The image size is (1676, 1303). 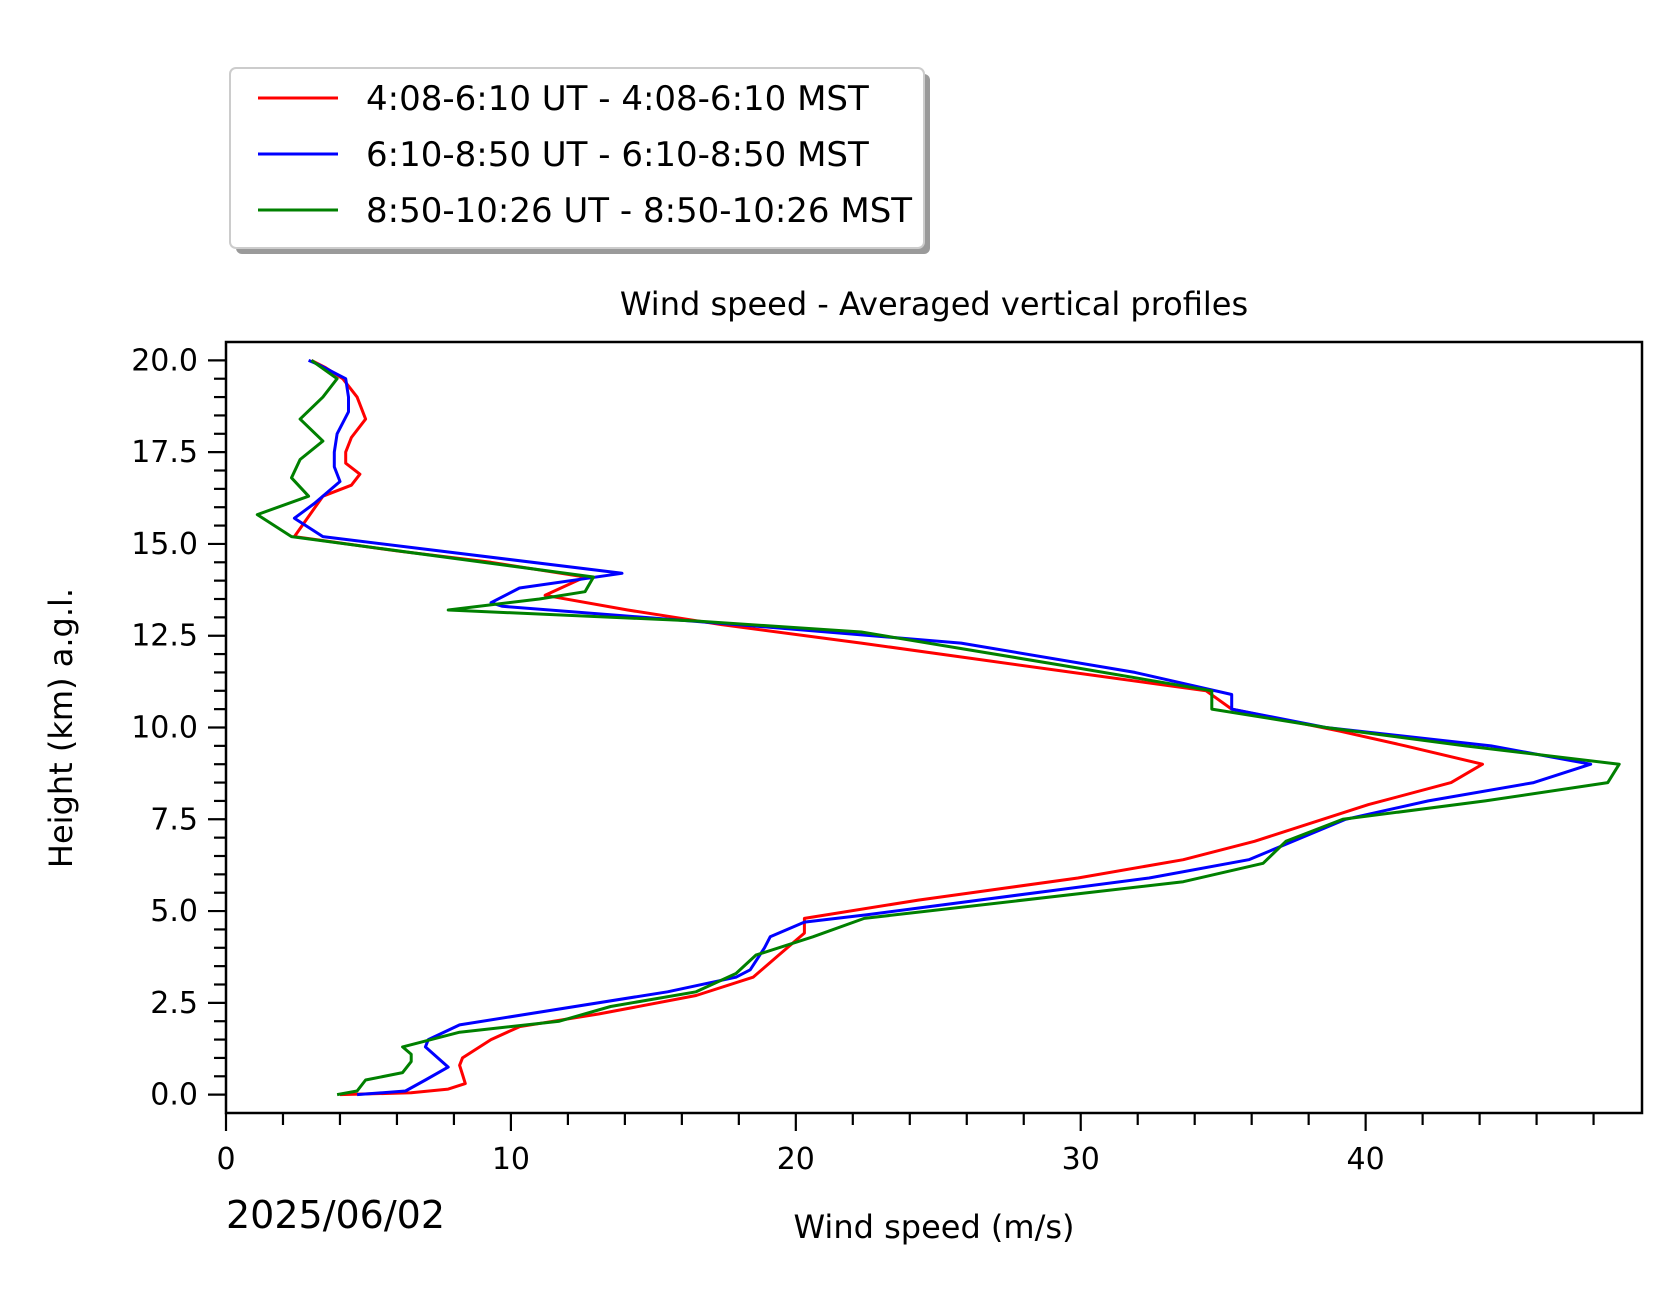 What do you see at coordinates (511, 1159) in the screenshot?
I see `x-tick-label: 10` at bounding box center [511, 1159].